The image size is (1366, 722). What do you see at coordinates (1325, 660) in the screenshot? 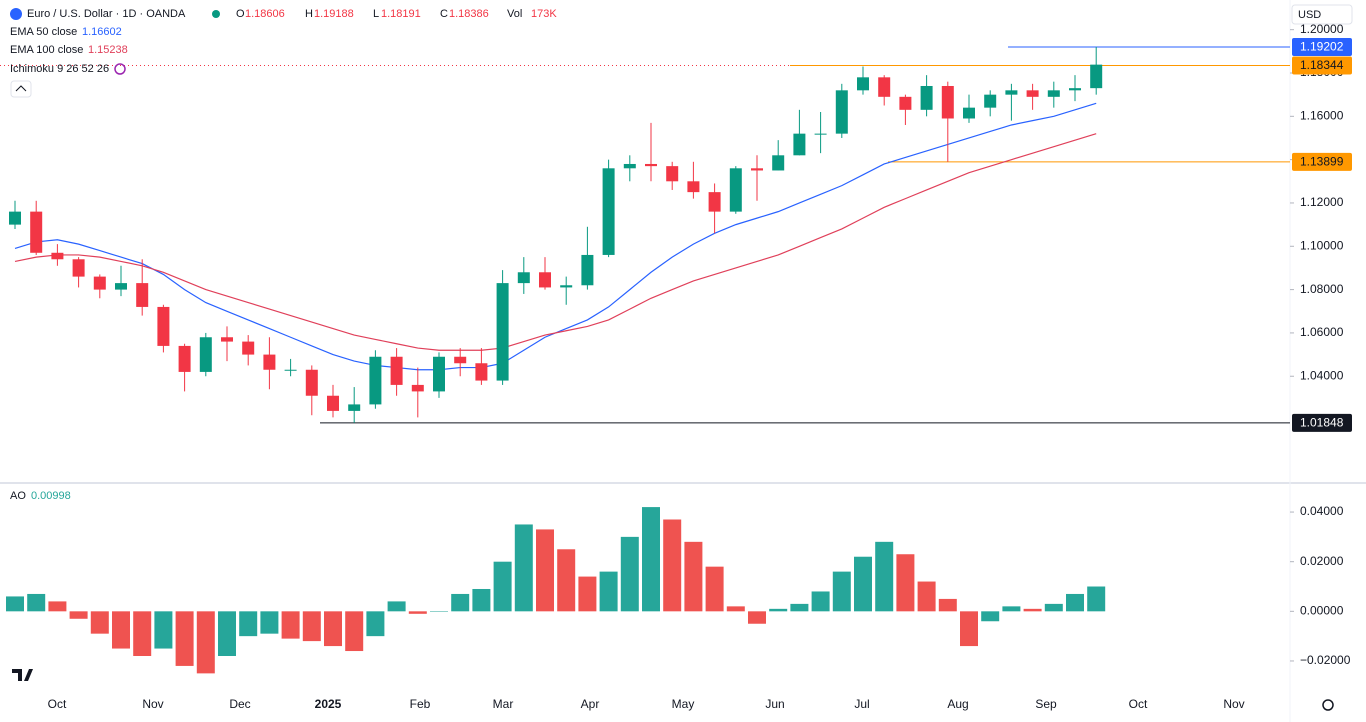
I see `ao-tick-label: −0.02000` at bounding box center [1325, 660].